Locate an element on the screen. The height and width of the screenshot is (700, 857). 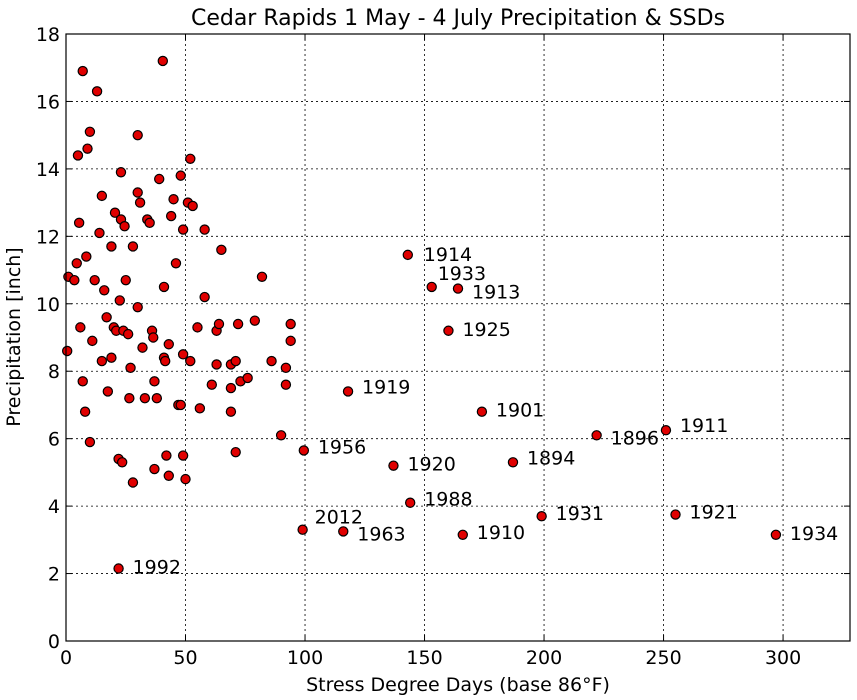
year-label: 1894 is located at coordinates (551, 458).